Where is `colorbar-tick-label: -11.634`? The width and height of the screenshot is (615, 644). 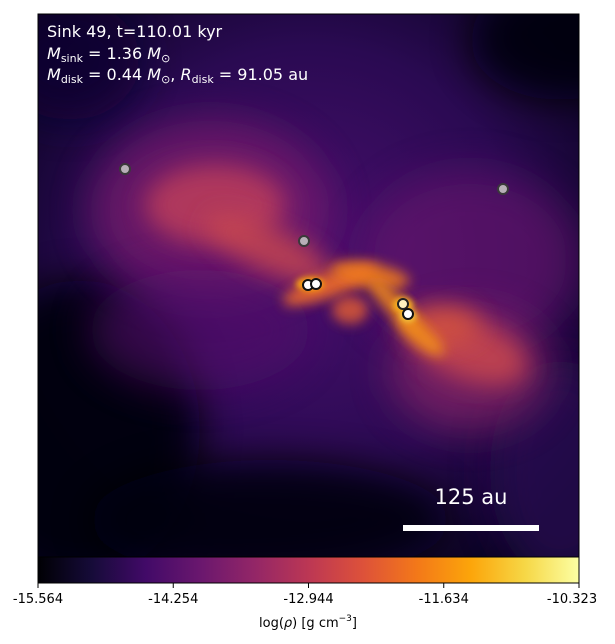 colorbar-tick-label: -11.634 is located at coordinates (444, 599).